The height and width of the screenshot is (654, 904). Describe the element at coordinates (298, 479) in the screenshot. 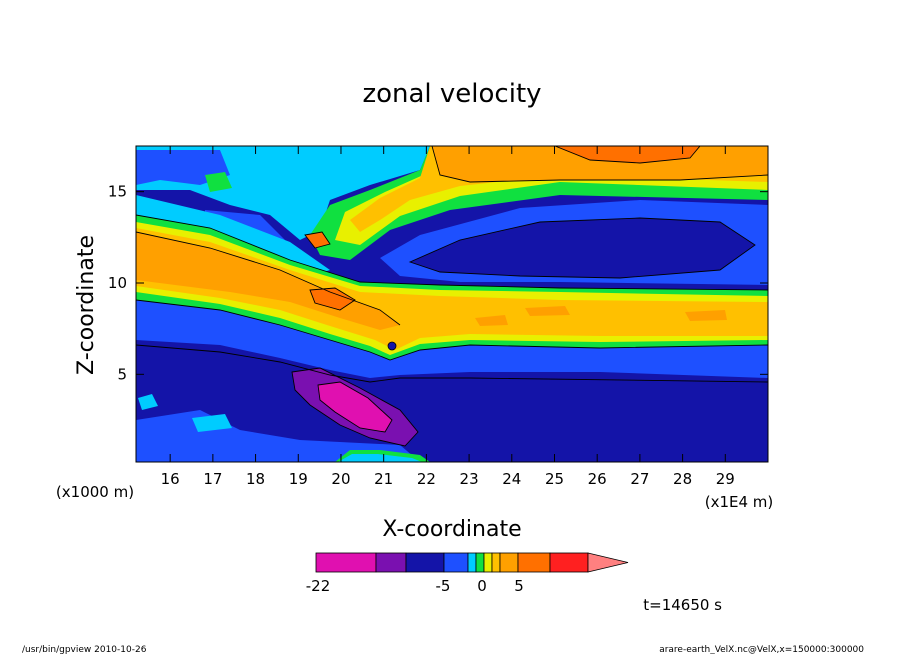

I see `x-tick-label: 19` at that location.